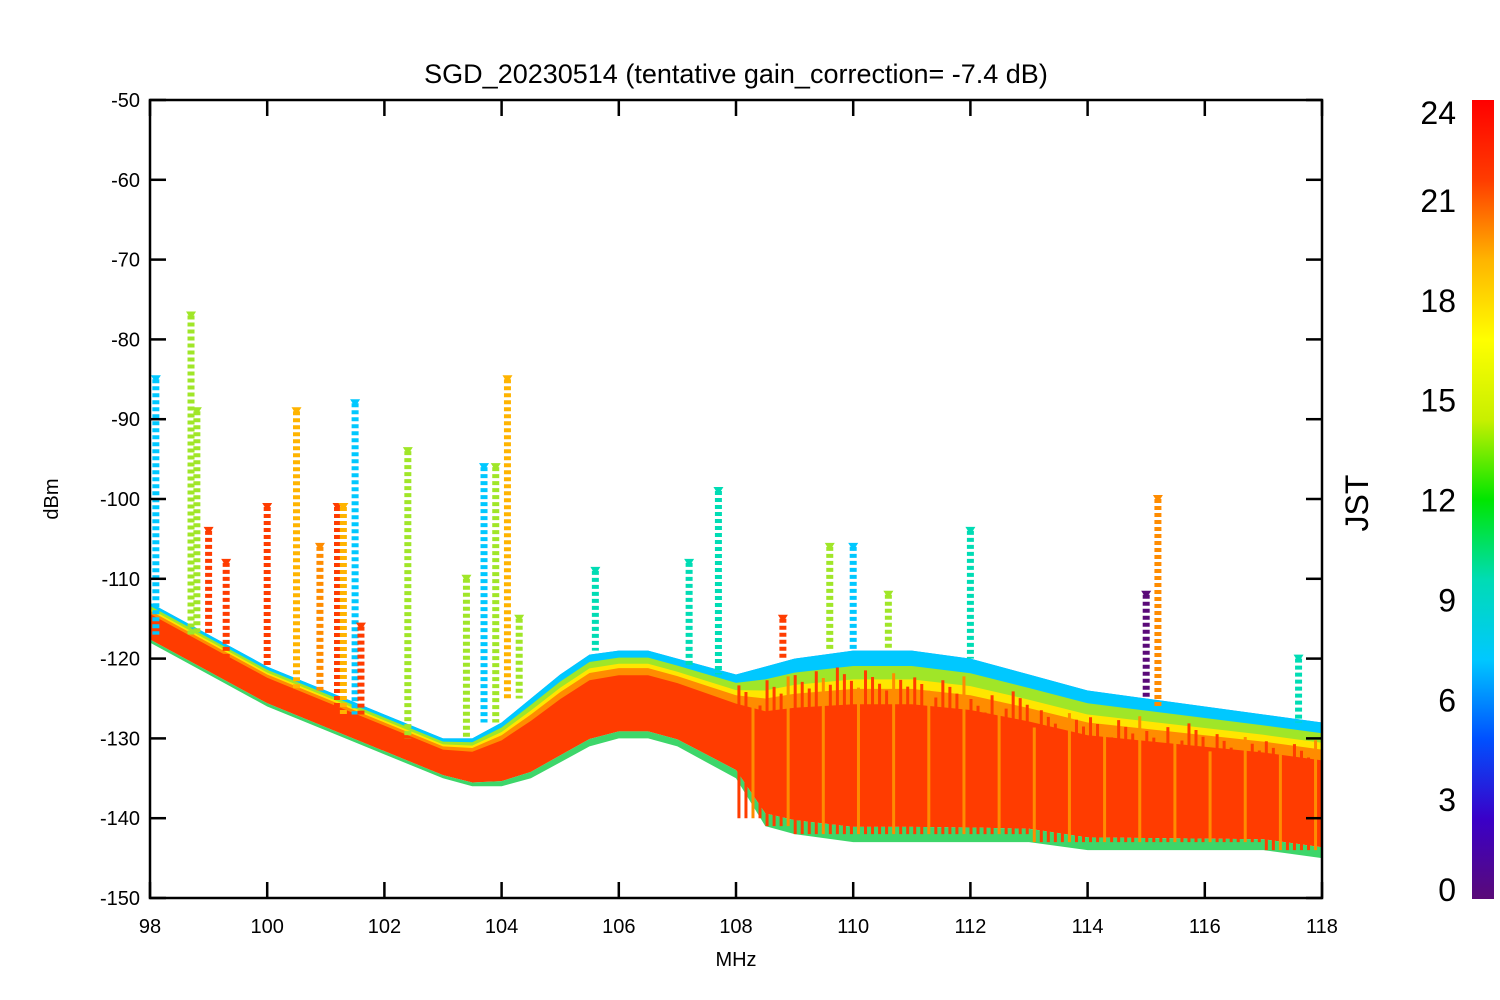  I want to click on colorbar-tick-label: 12, so click(1438, 501).